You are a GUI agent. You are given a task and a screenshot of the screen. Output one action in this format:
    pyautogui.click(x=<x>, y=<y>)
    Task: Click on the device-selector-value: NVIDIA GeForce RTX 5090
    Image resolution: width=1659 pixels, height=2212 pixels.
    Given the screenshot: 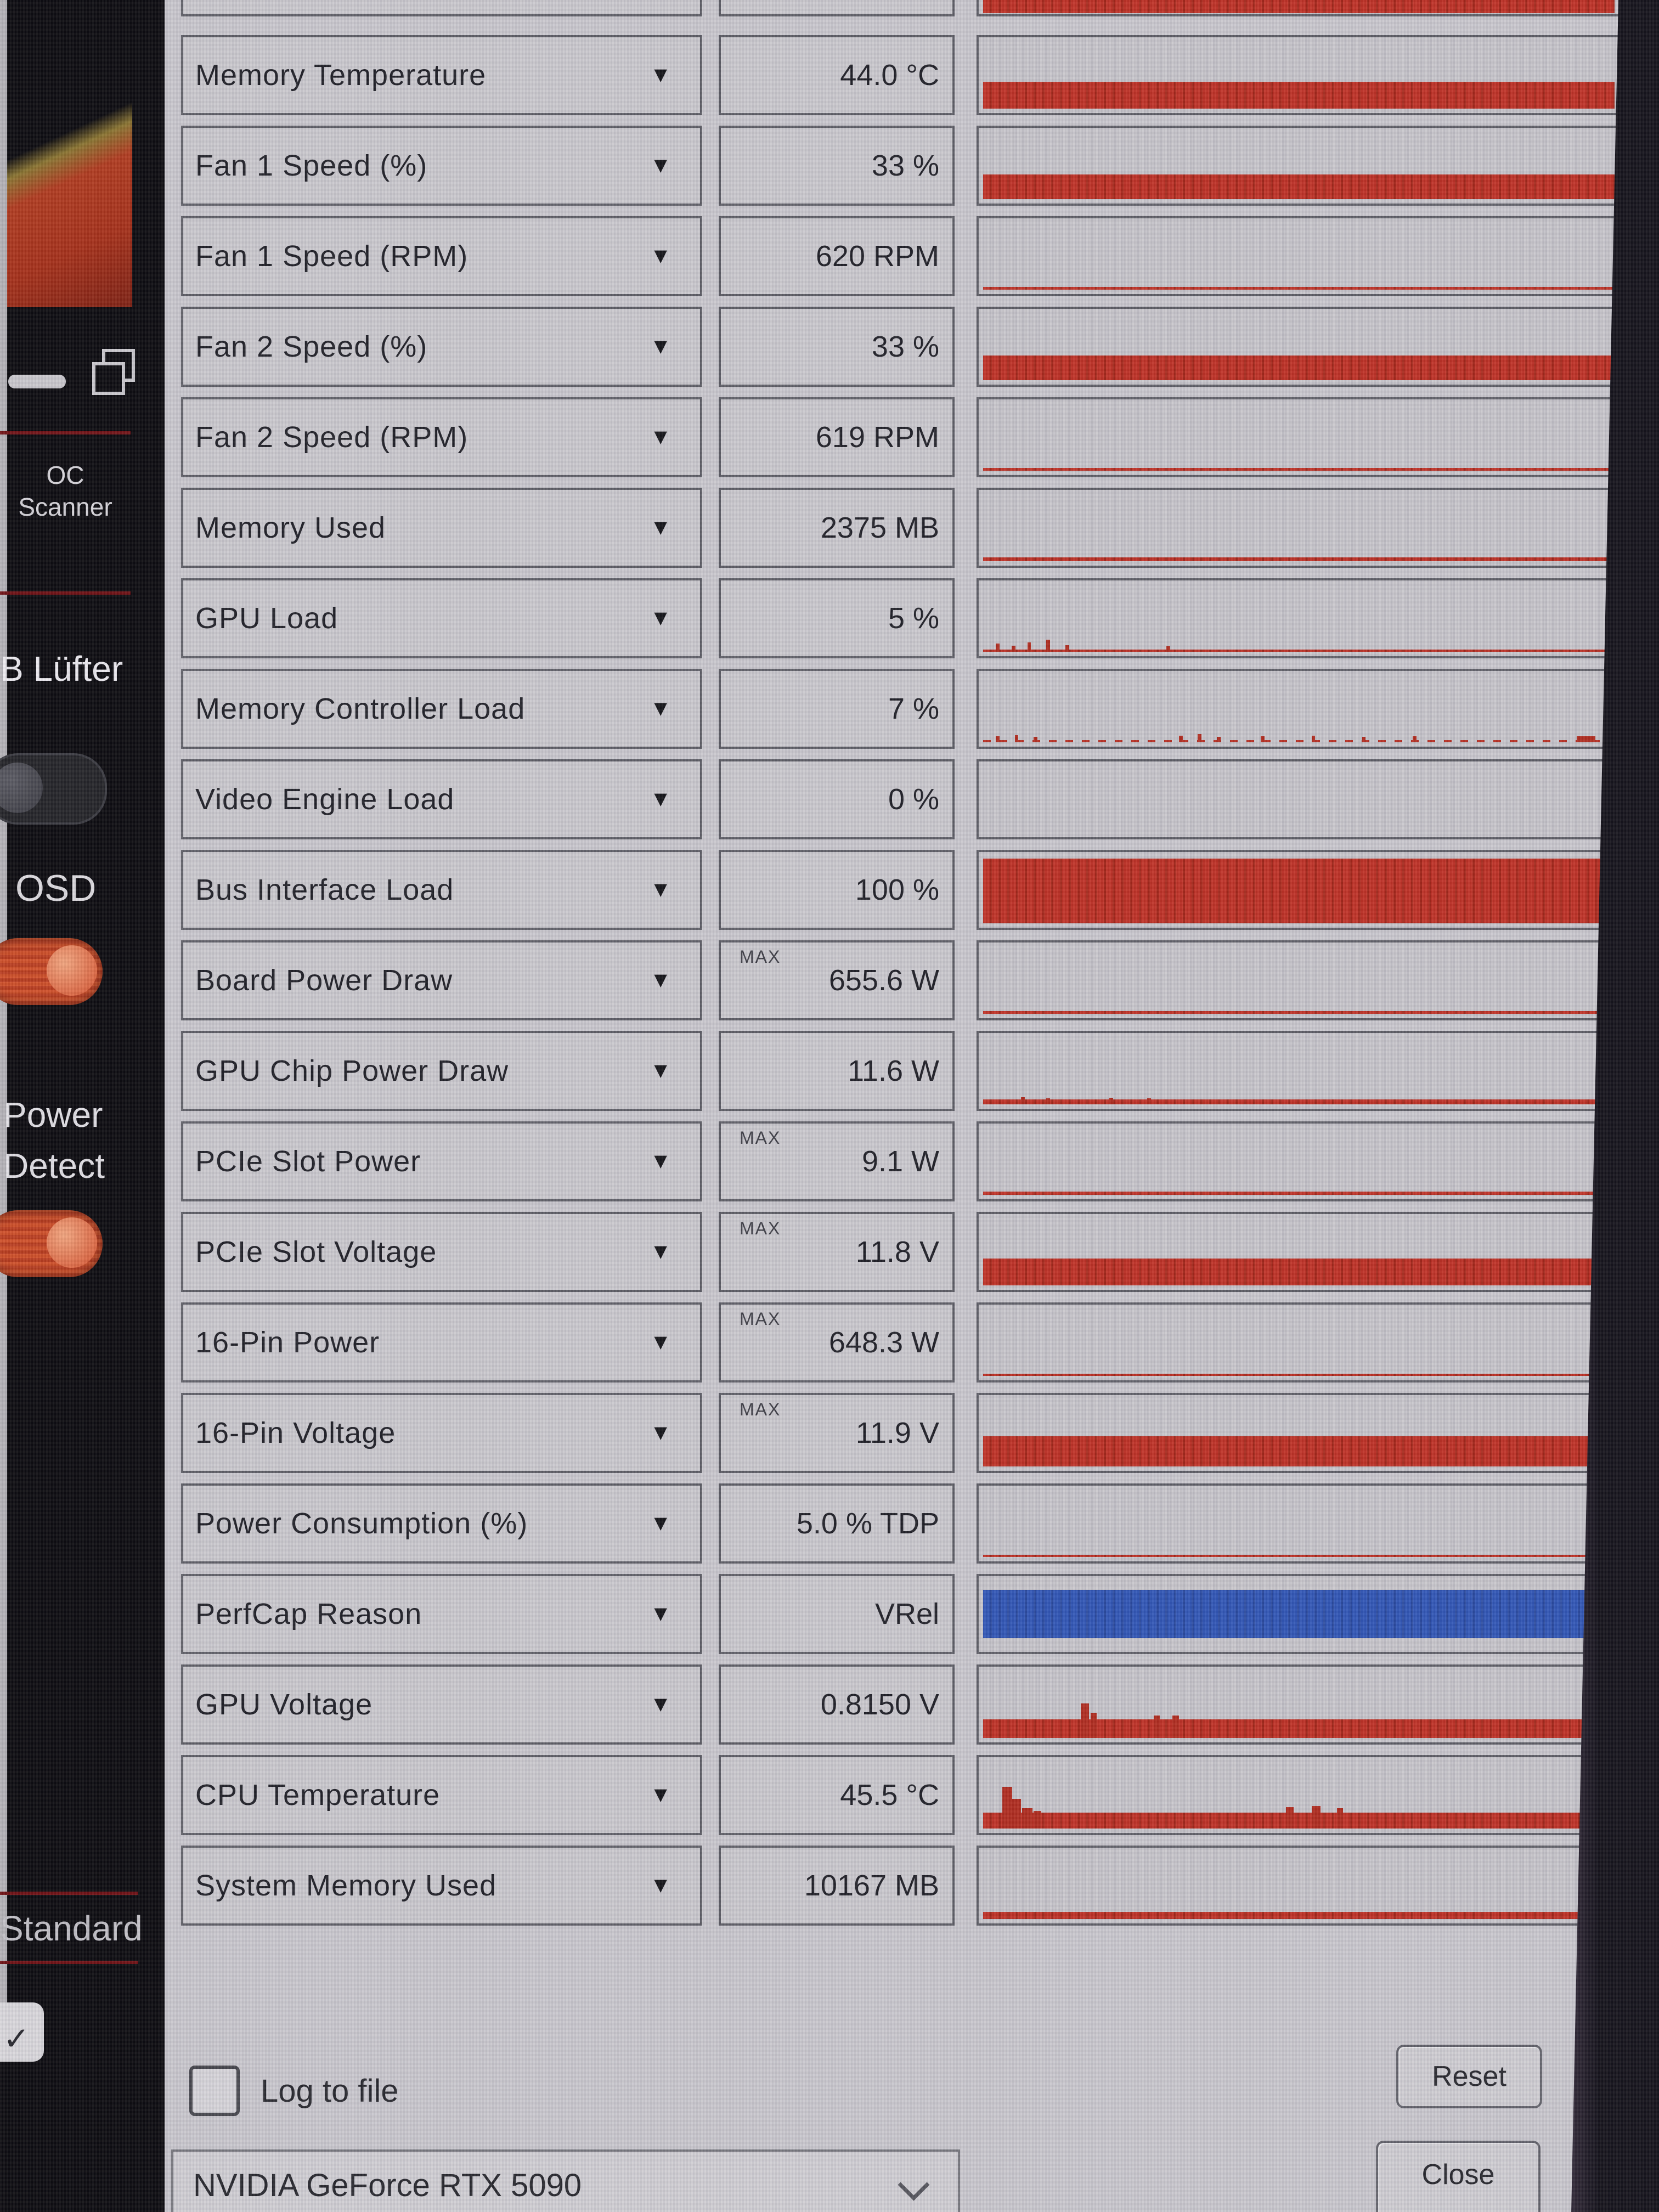 What is the action you would take?
    pyautogui.click(x=387, y=2186)
    